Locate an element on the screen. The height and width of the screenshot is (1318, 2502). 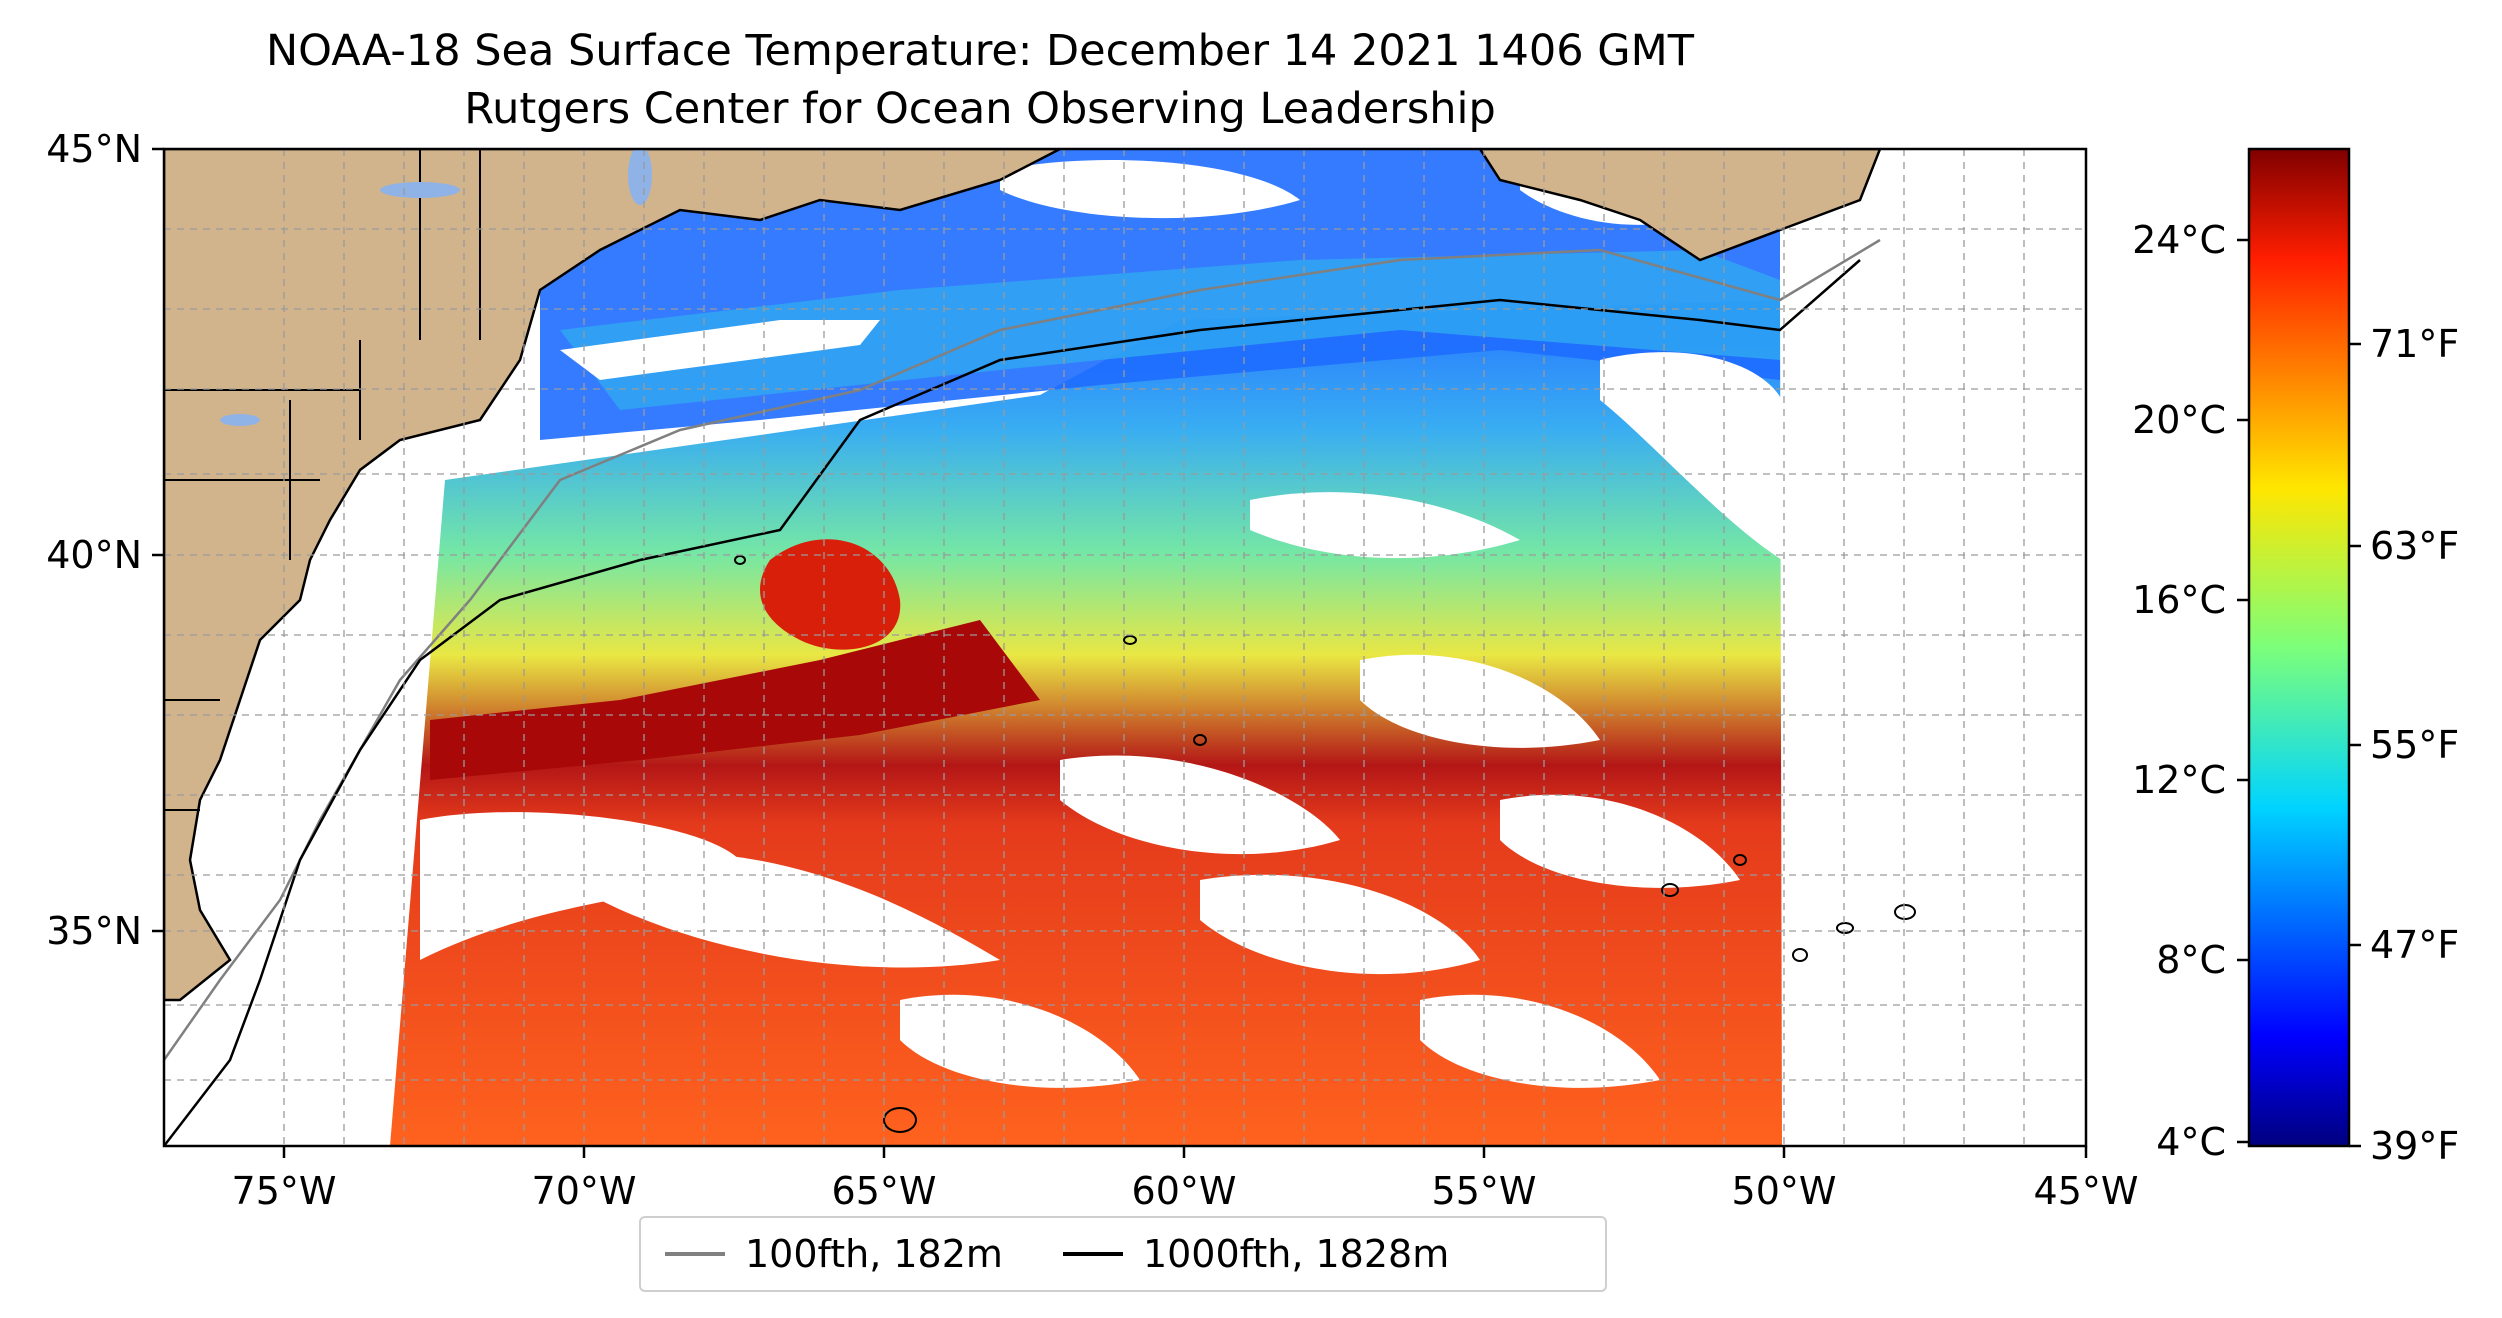
colorbar-celsius-label: 4°C is located at coordinates (2191, 1142).